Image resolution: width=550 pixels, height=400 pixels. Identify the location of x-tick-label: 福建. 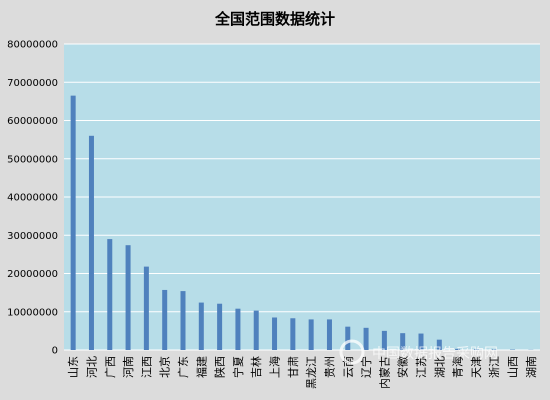
(201, 367).